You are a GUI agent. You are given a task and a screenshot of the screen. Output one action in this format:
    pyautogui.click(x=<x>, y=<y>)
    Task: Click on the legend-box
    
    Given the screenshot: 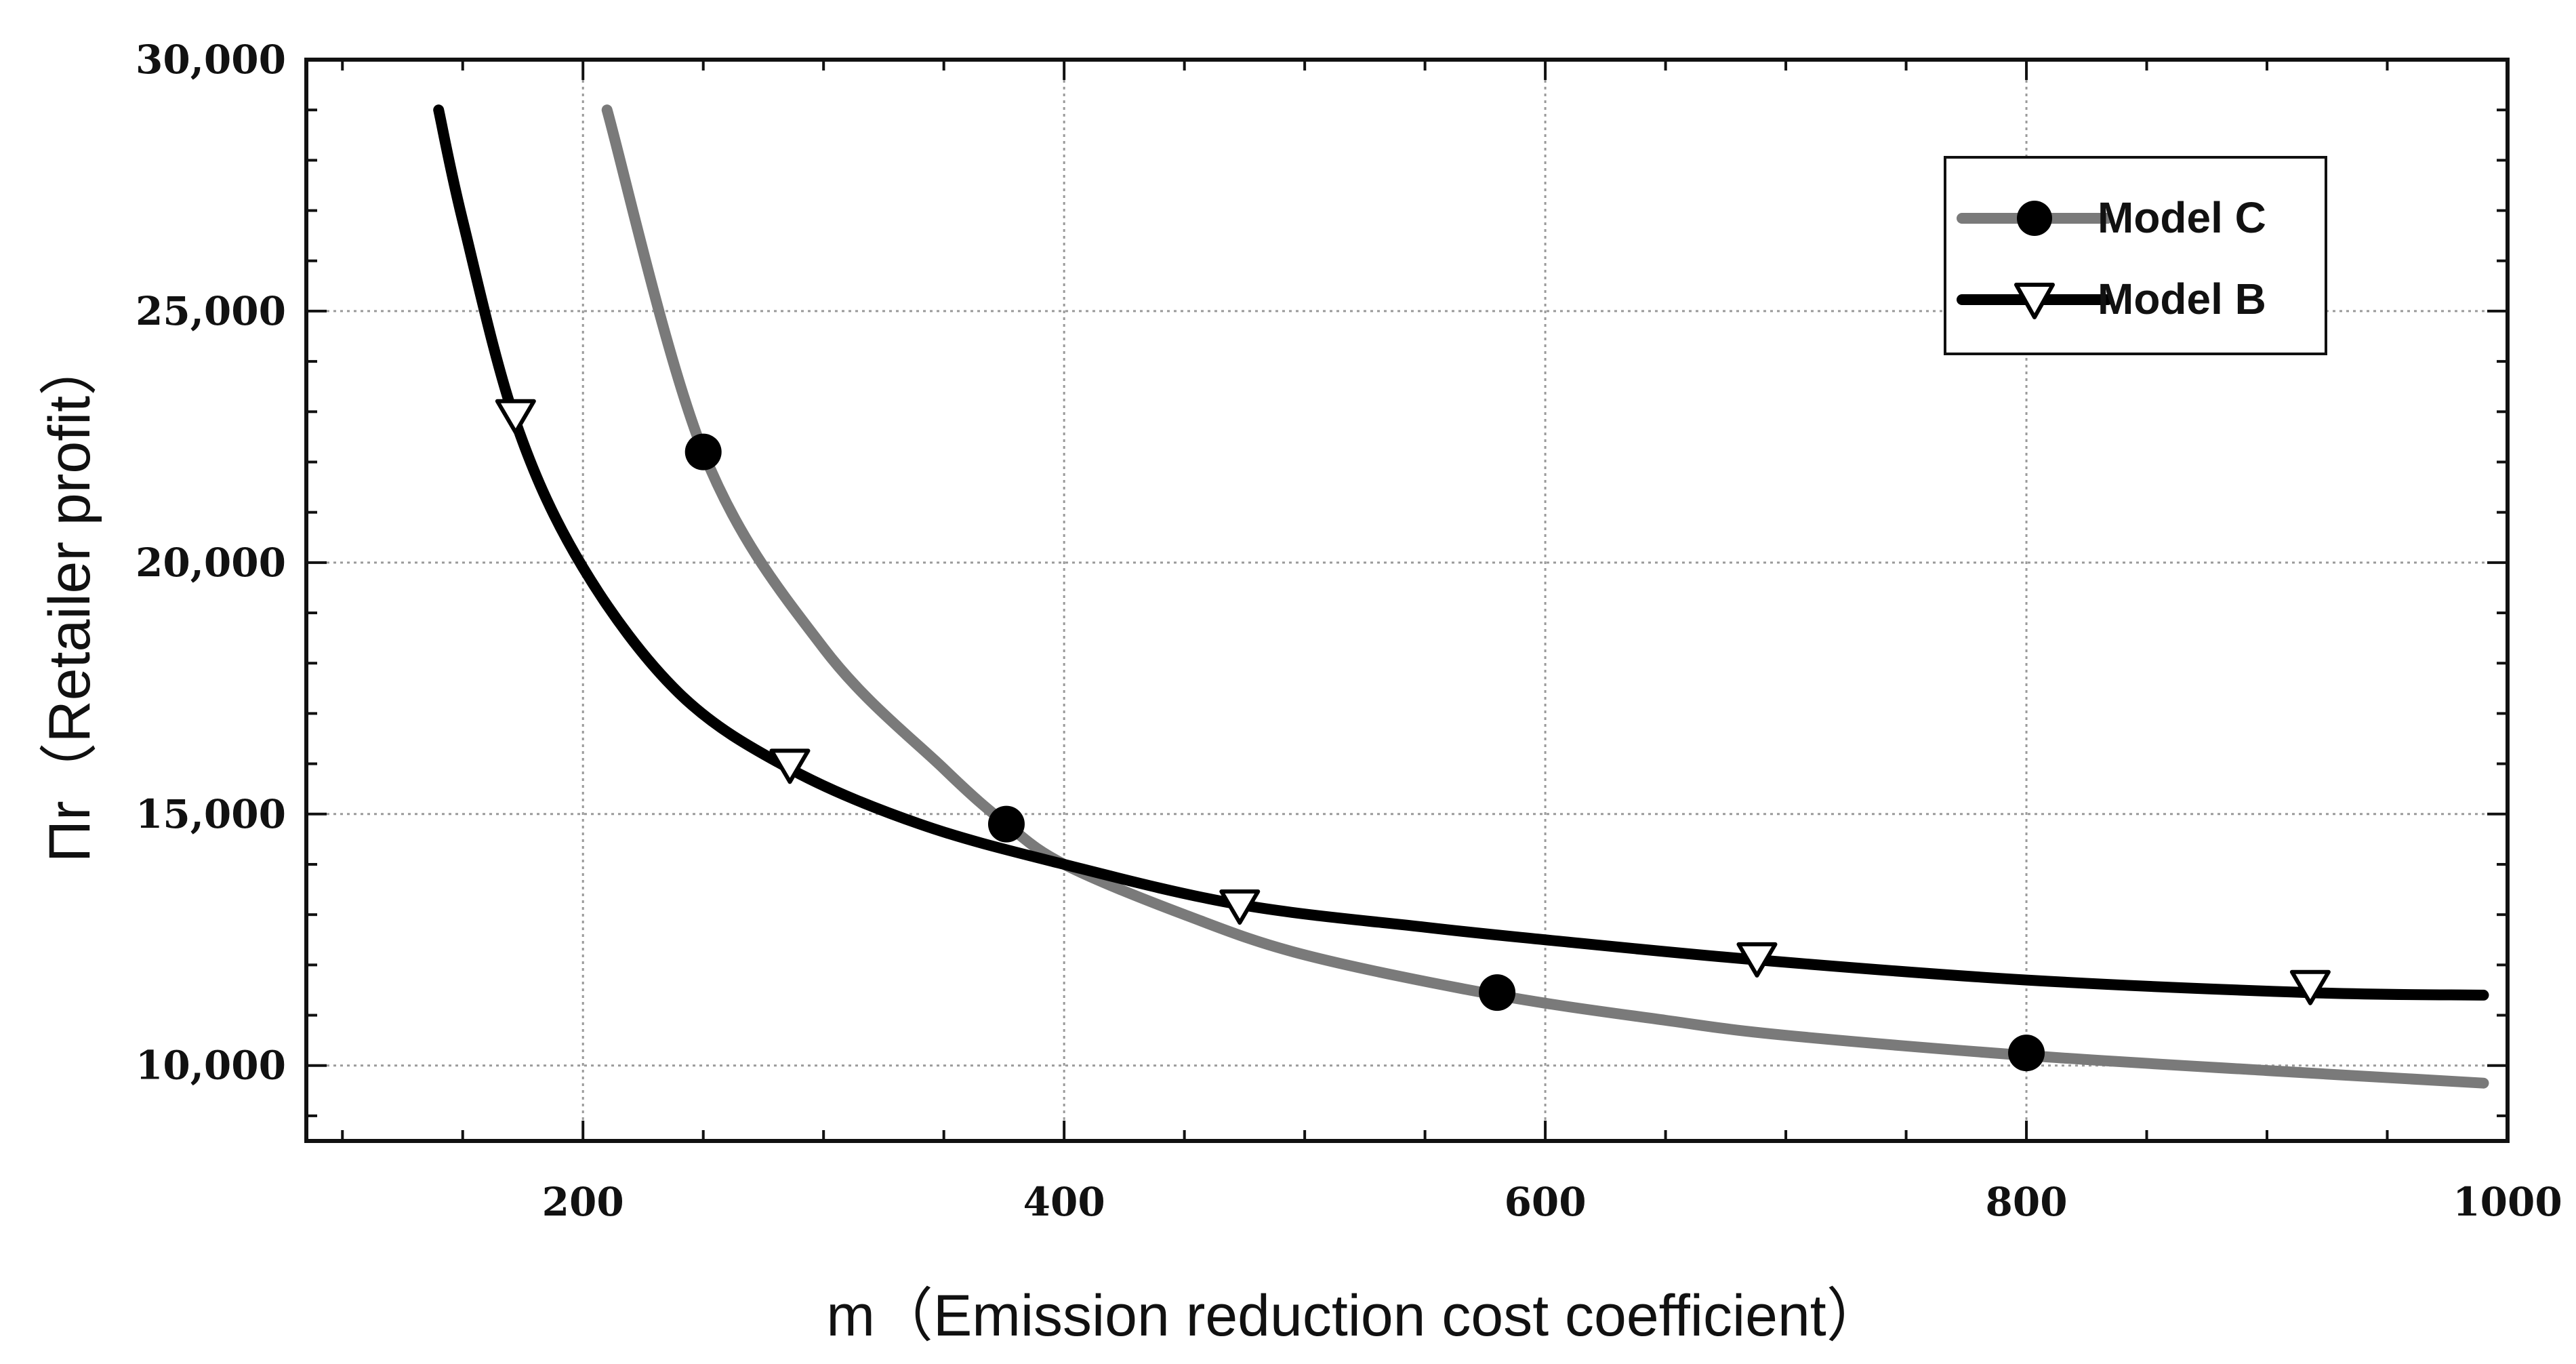 What is the action you would take?
    pyautogui.click(x=2135, y=255)
    